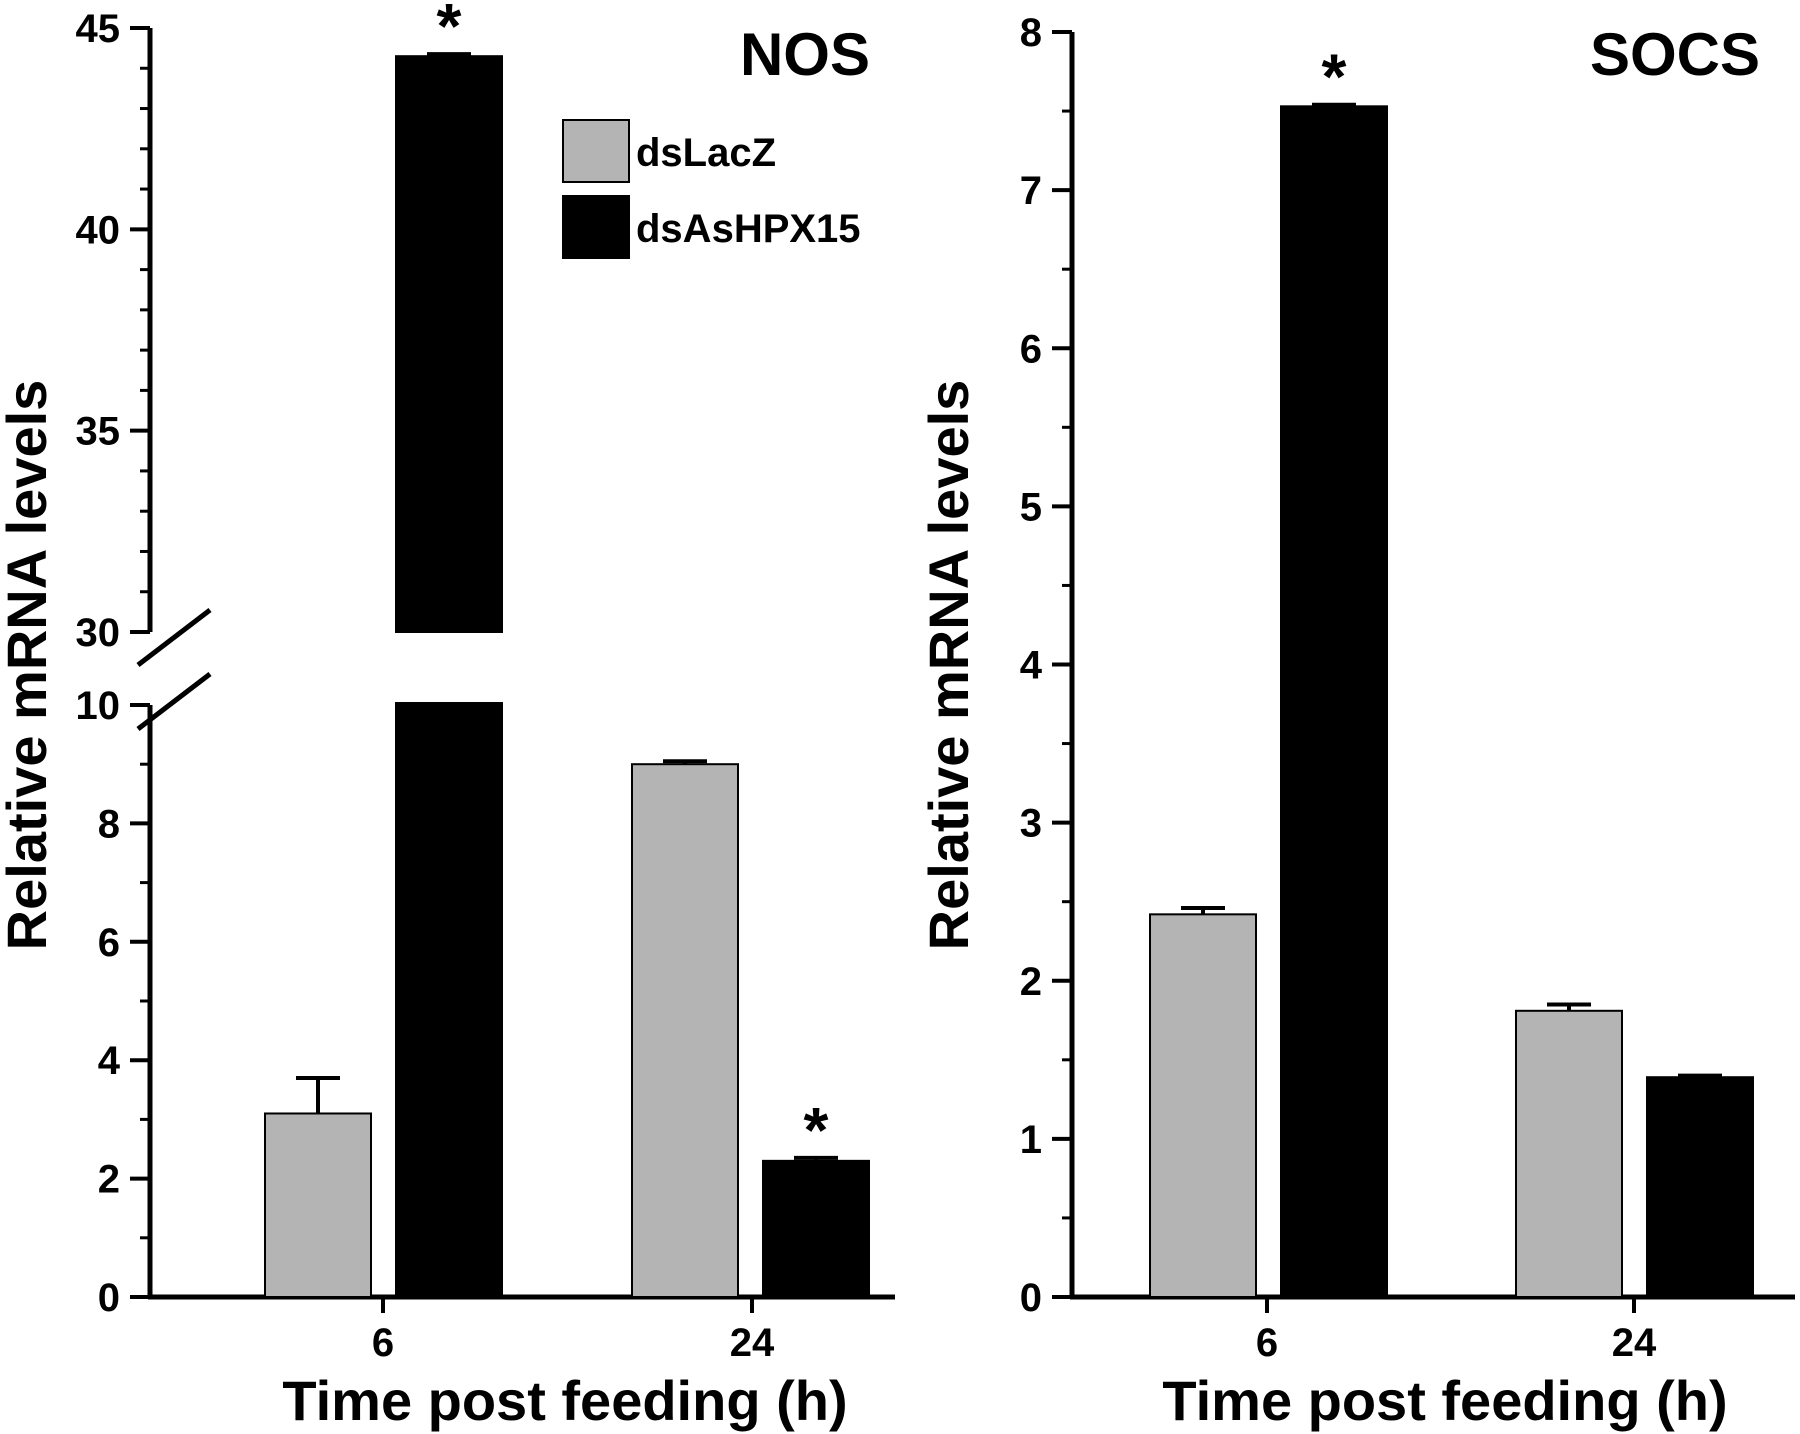 The height and width of the screenshot is (1434, 1800). What do you see at coordinates (109, 1298) in the screenshot?
I see `nos-tick-label: 0` at bounding box center [109, 1298].